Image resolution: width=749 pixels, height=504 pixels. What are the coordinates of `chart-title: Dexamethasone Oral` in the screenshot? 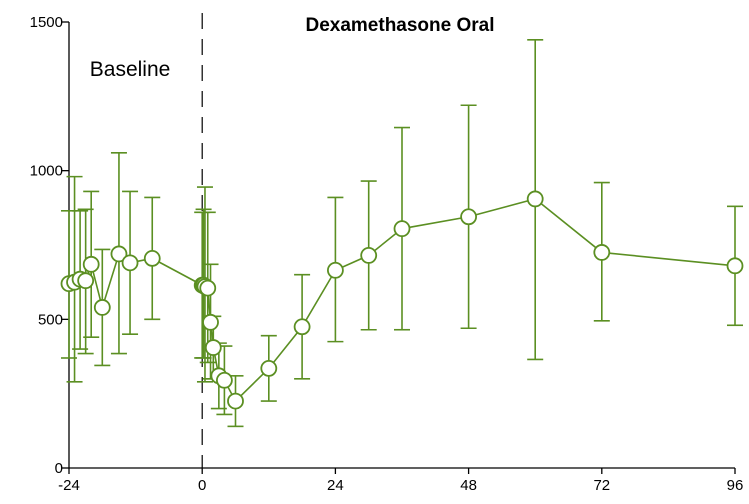 It's located at (399, 25).